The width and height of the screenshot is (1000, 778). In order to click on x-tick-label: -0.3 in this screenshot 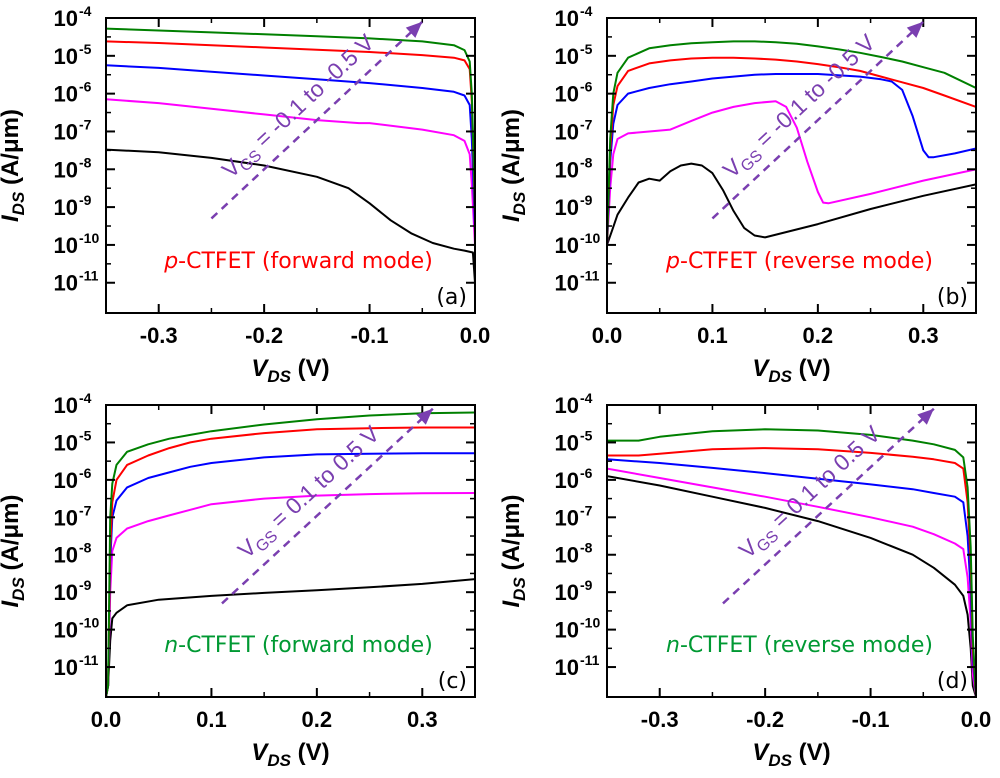, I will do `click(159, 335)`.